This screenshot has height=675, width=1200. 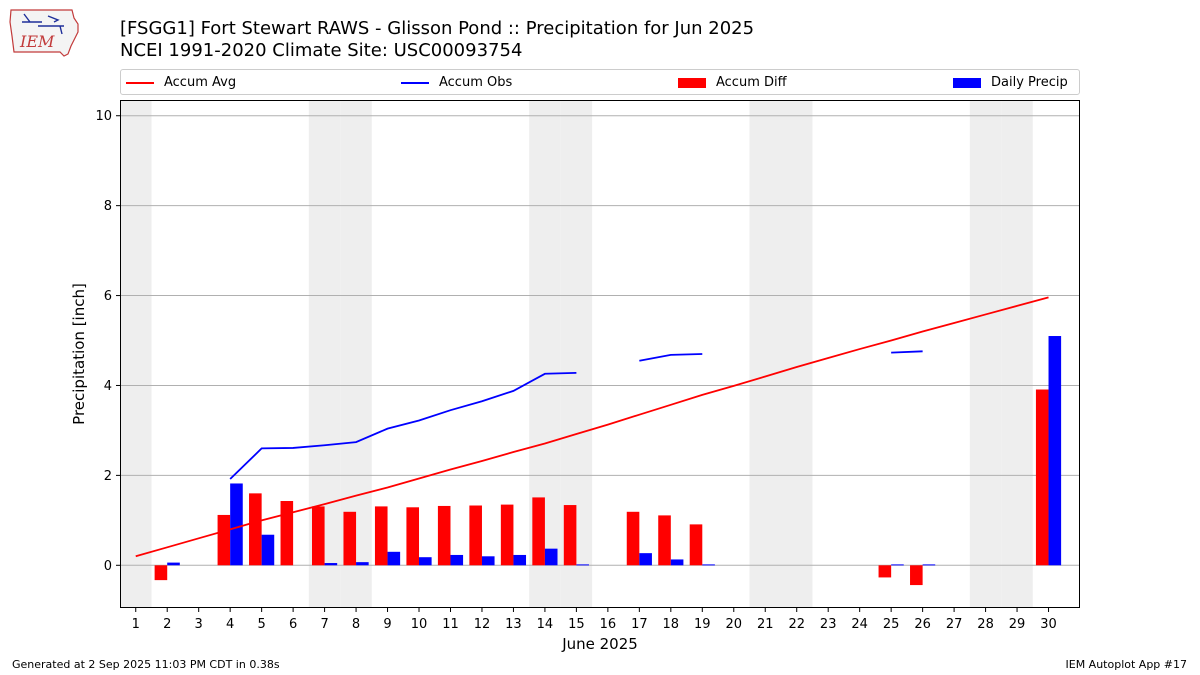 What do you see at coordinates (324, 624) in the screenshot?
I see `x-tick-label-7: 7` at bounding box center [324, 624].